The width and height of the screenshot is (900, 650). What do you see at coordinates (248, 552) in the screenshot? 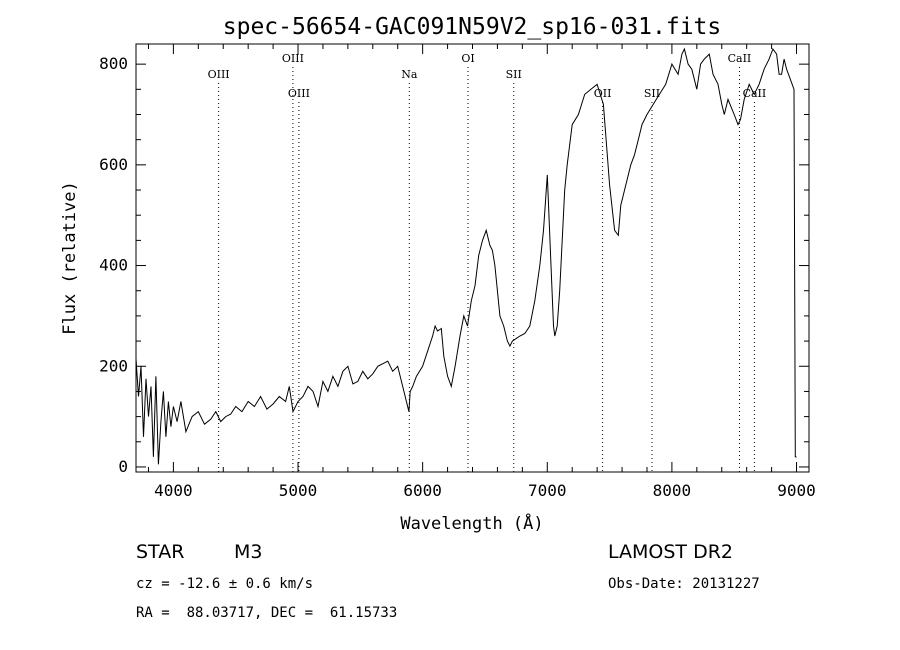
I see `object-subclass: M3` at bounding box center [248, 552].